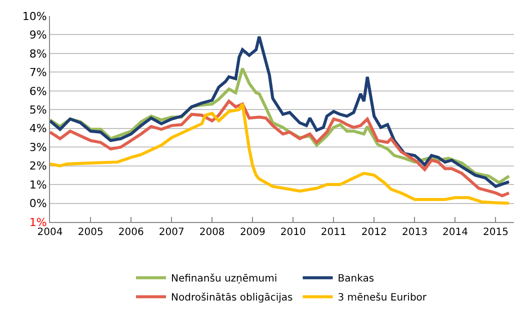 Image resolution: width=526 pixels, height=321 pixels. Describe the element at coordinates (374, 232) in the screenshot. I see `x-tick-label: 2012` at that location.